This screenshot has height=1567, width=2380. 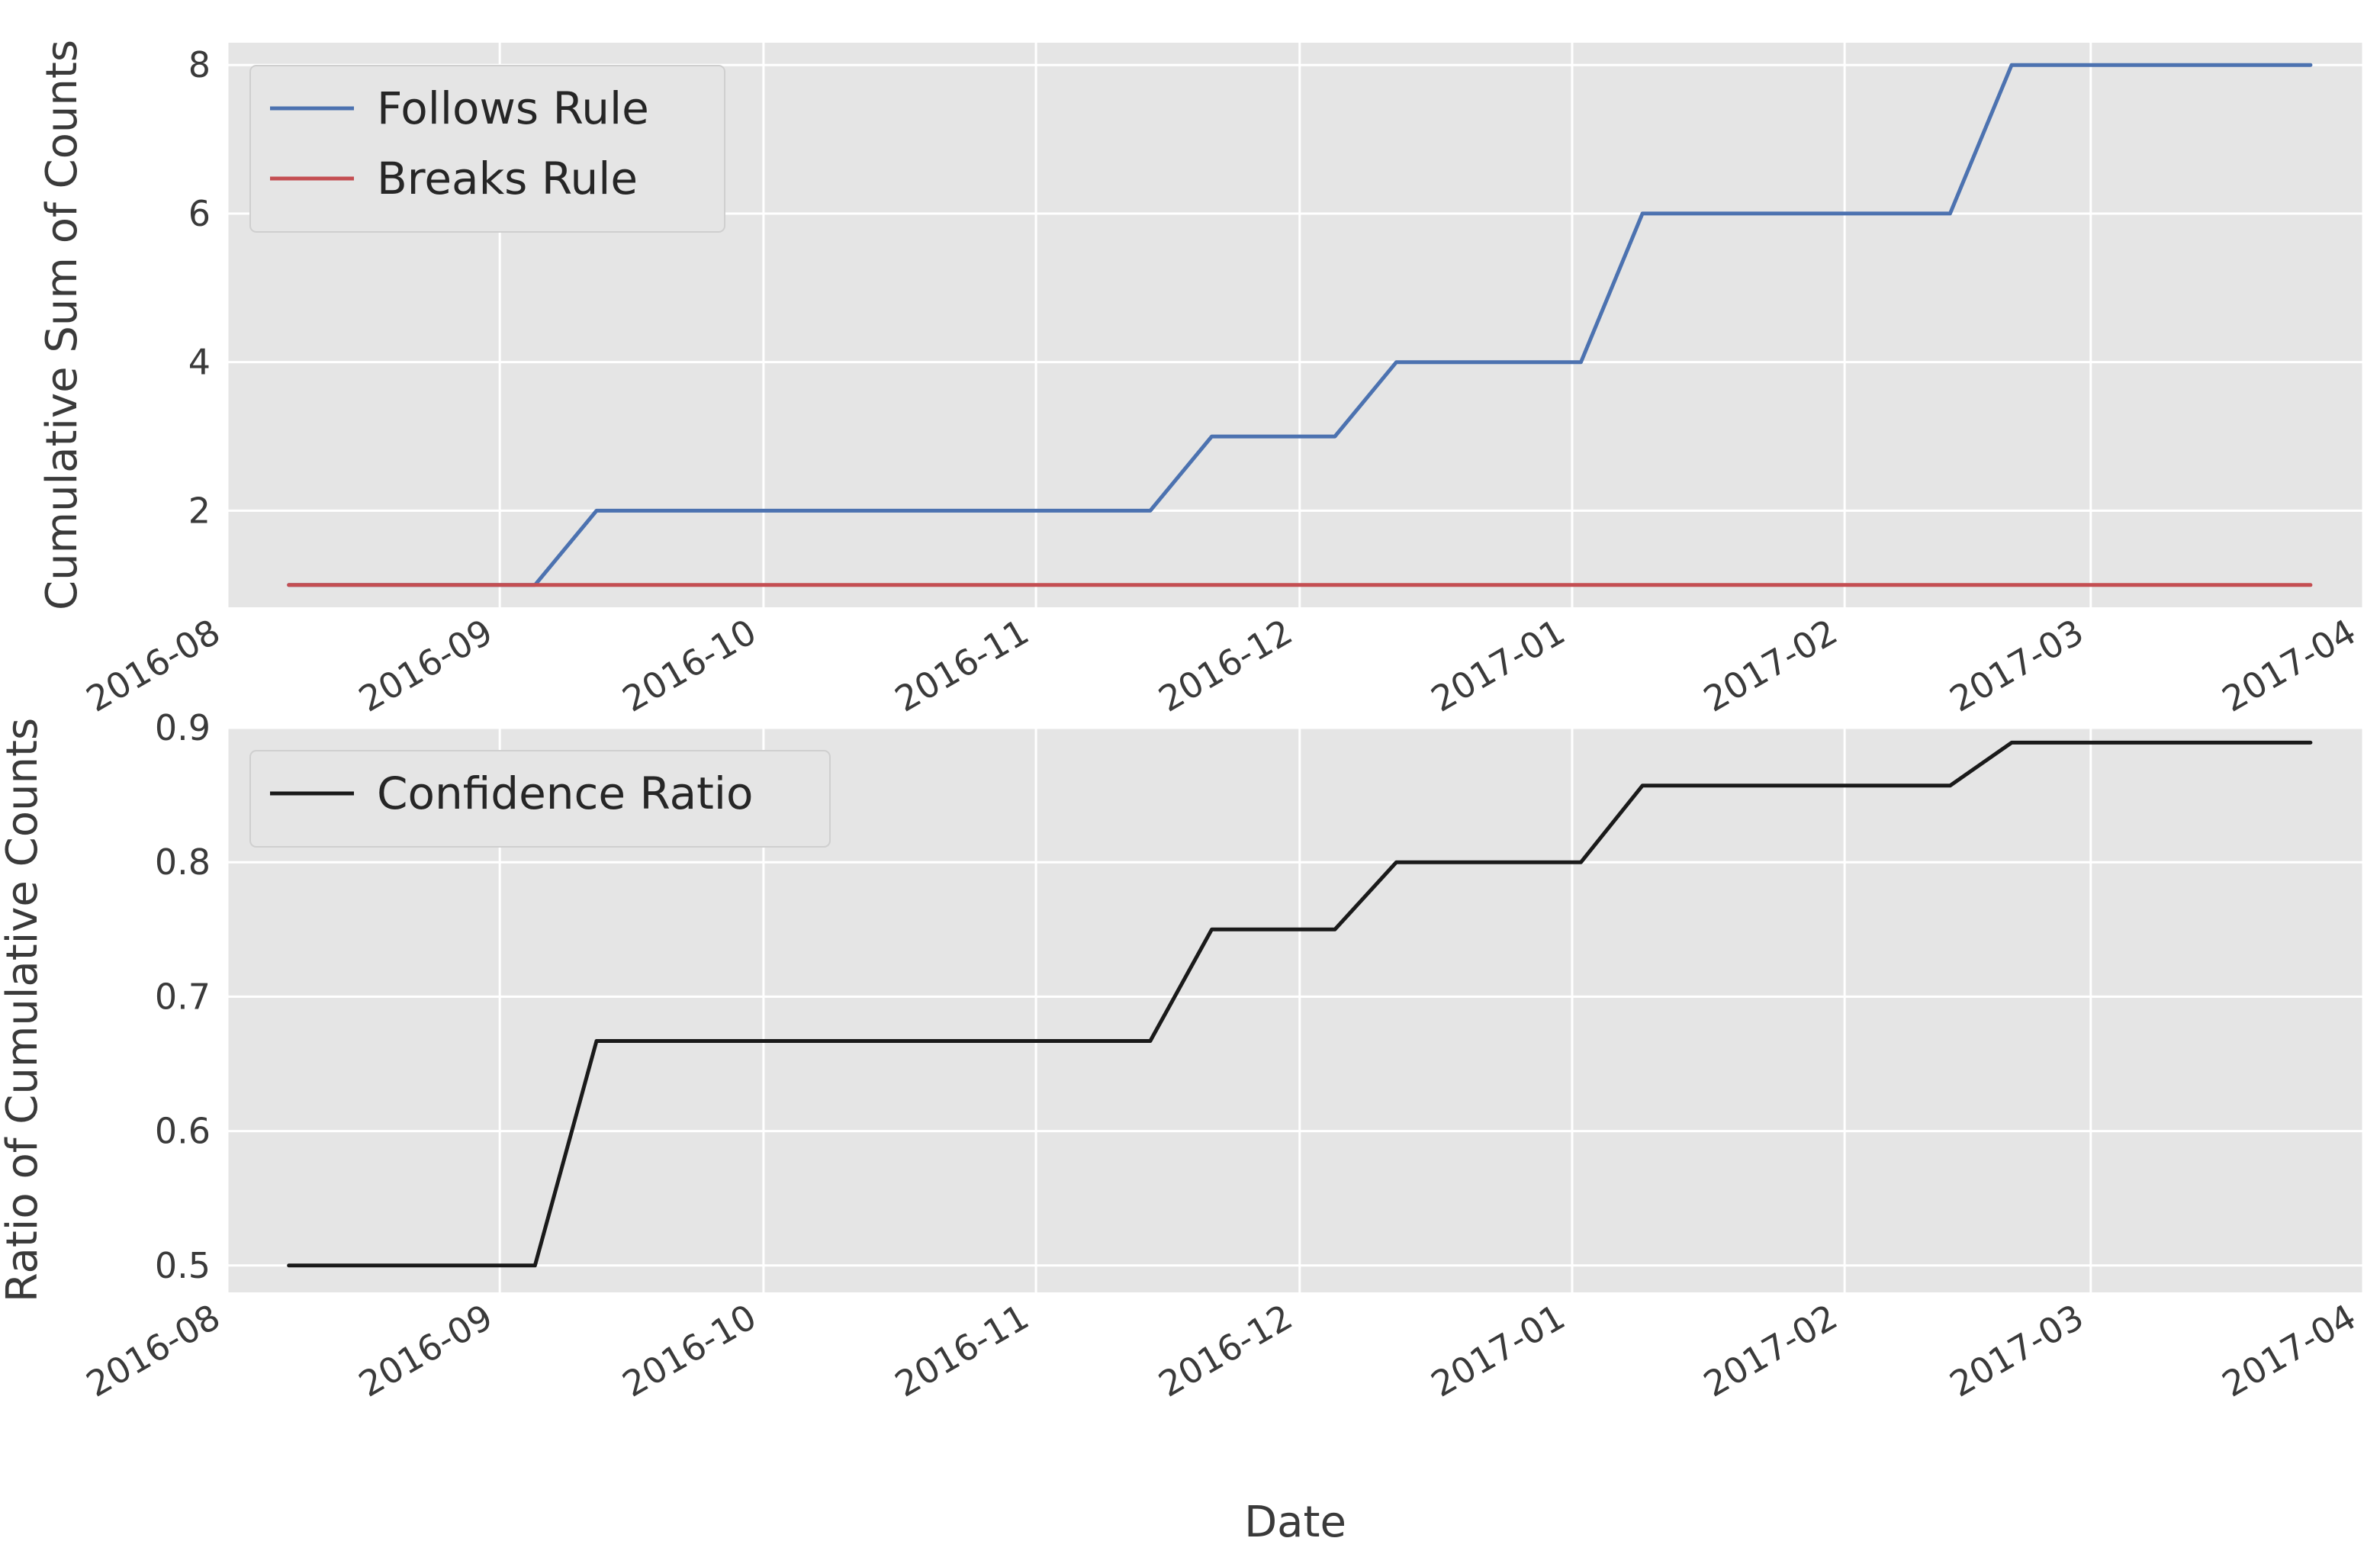 I want to click on y-tick-label: 2, so click(x=199, y=511).